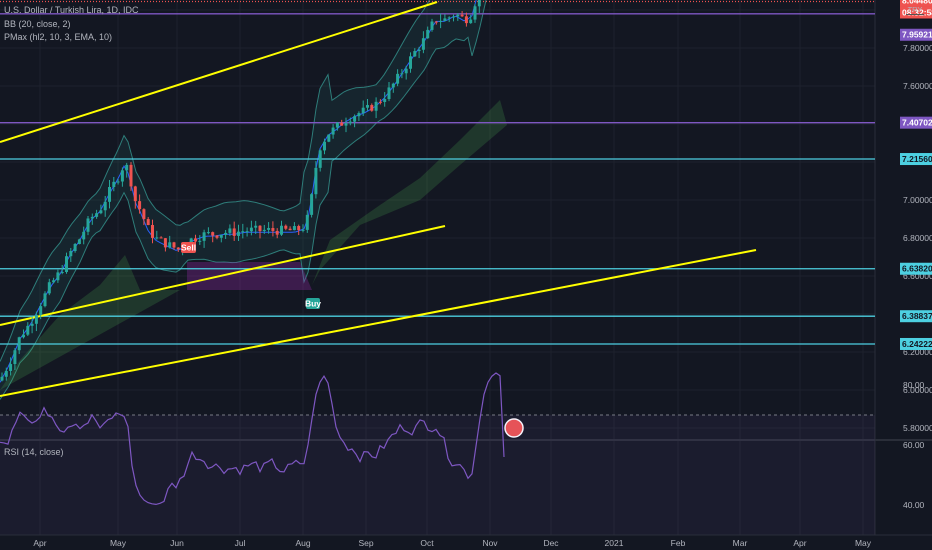  Describe the element at coordinates (917, 352) in the screenshot. I see `price-tick: 6.200000` at that location.